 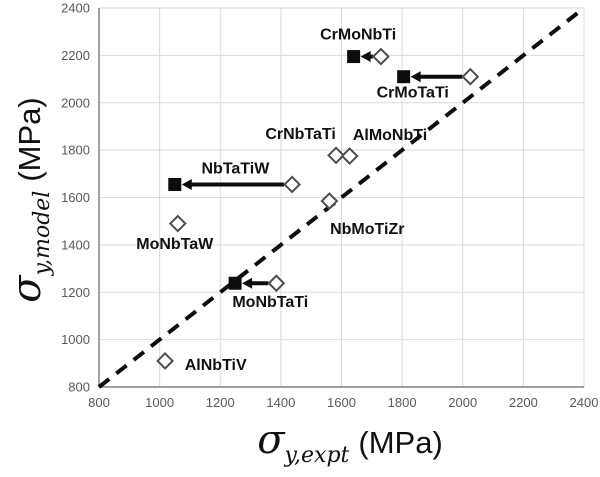 What do you see at coordinates (365, 57) in the screenshot?
I see `arrow-head-CrMoNbTi` at bounding box center [365, 57].